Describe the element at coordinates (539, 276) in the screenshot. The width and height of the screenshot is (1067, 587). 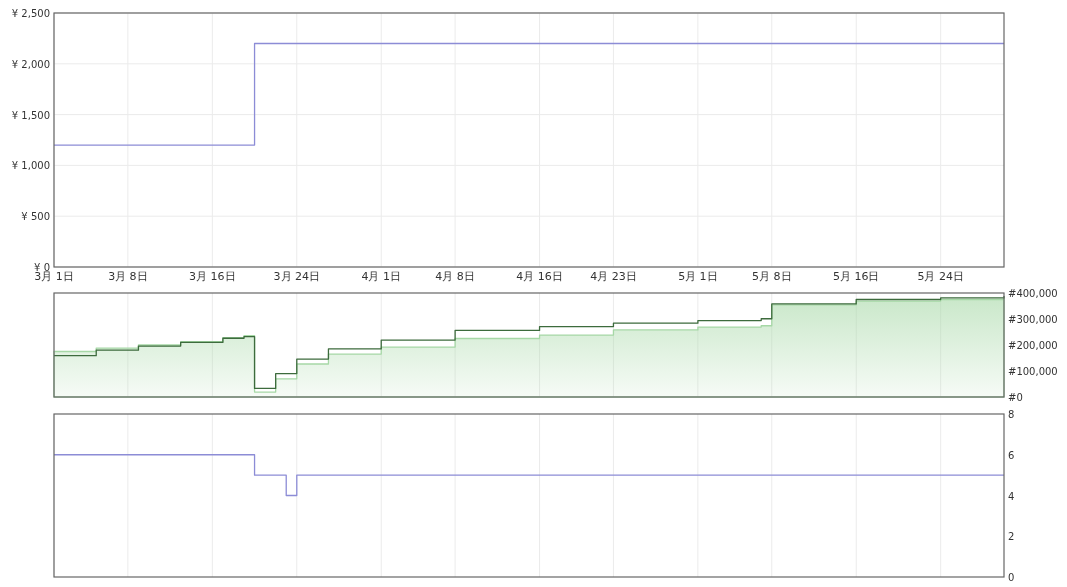
I see `x-tick-label: 4月 16日` at that location.